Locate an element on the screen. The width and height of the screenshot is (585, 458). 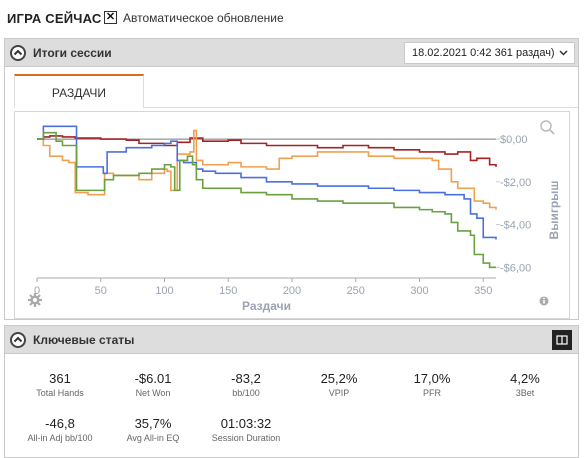
x-tick-label: 0 is located at coordinates (37, 291).